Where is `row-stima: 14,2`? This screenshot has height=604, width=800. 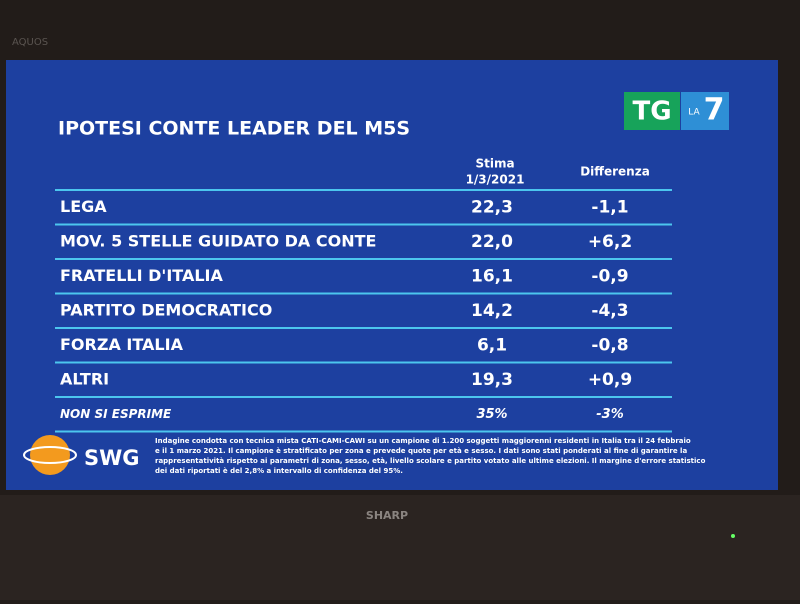 row-stima: 14,2 is located at coordinates (492, 311).